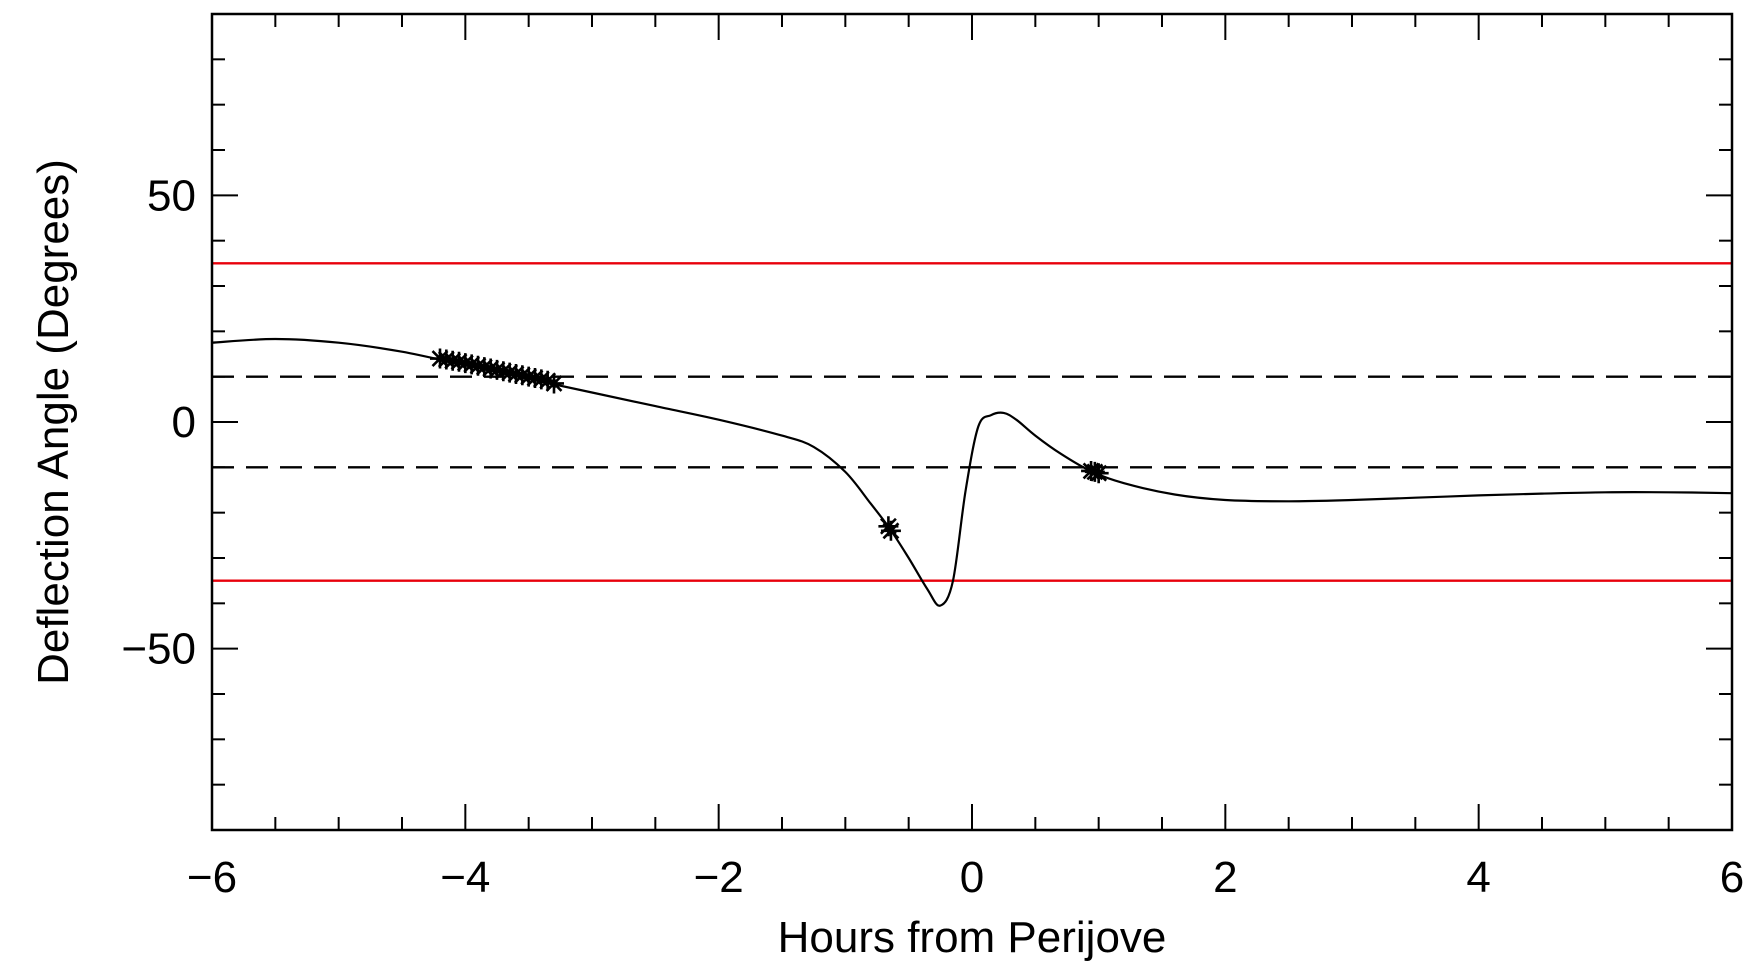  What do you see at coordinates (212, 877) in the screenshot?
I see `x-tick-label: −6` at bounding box center [212, 877].